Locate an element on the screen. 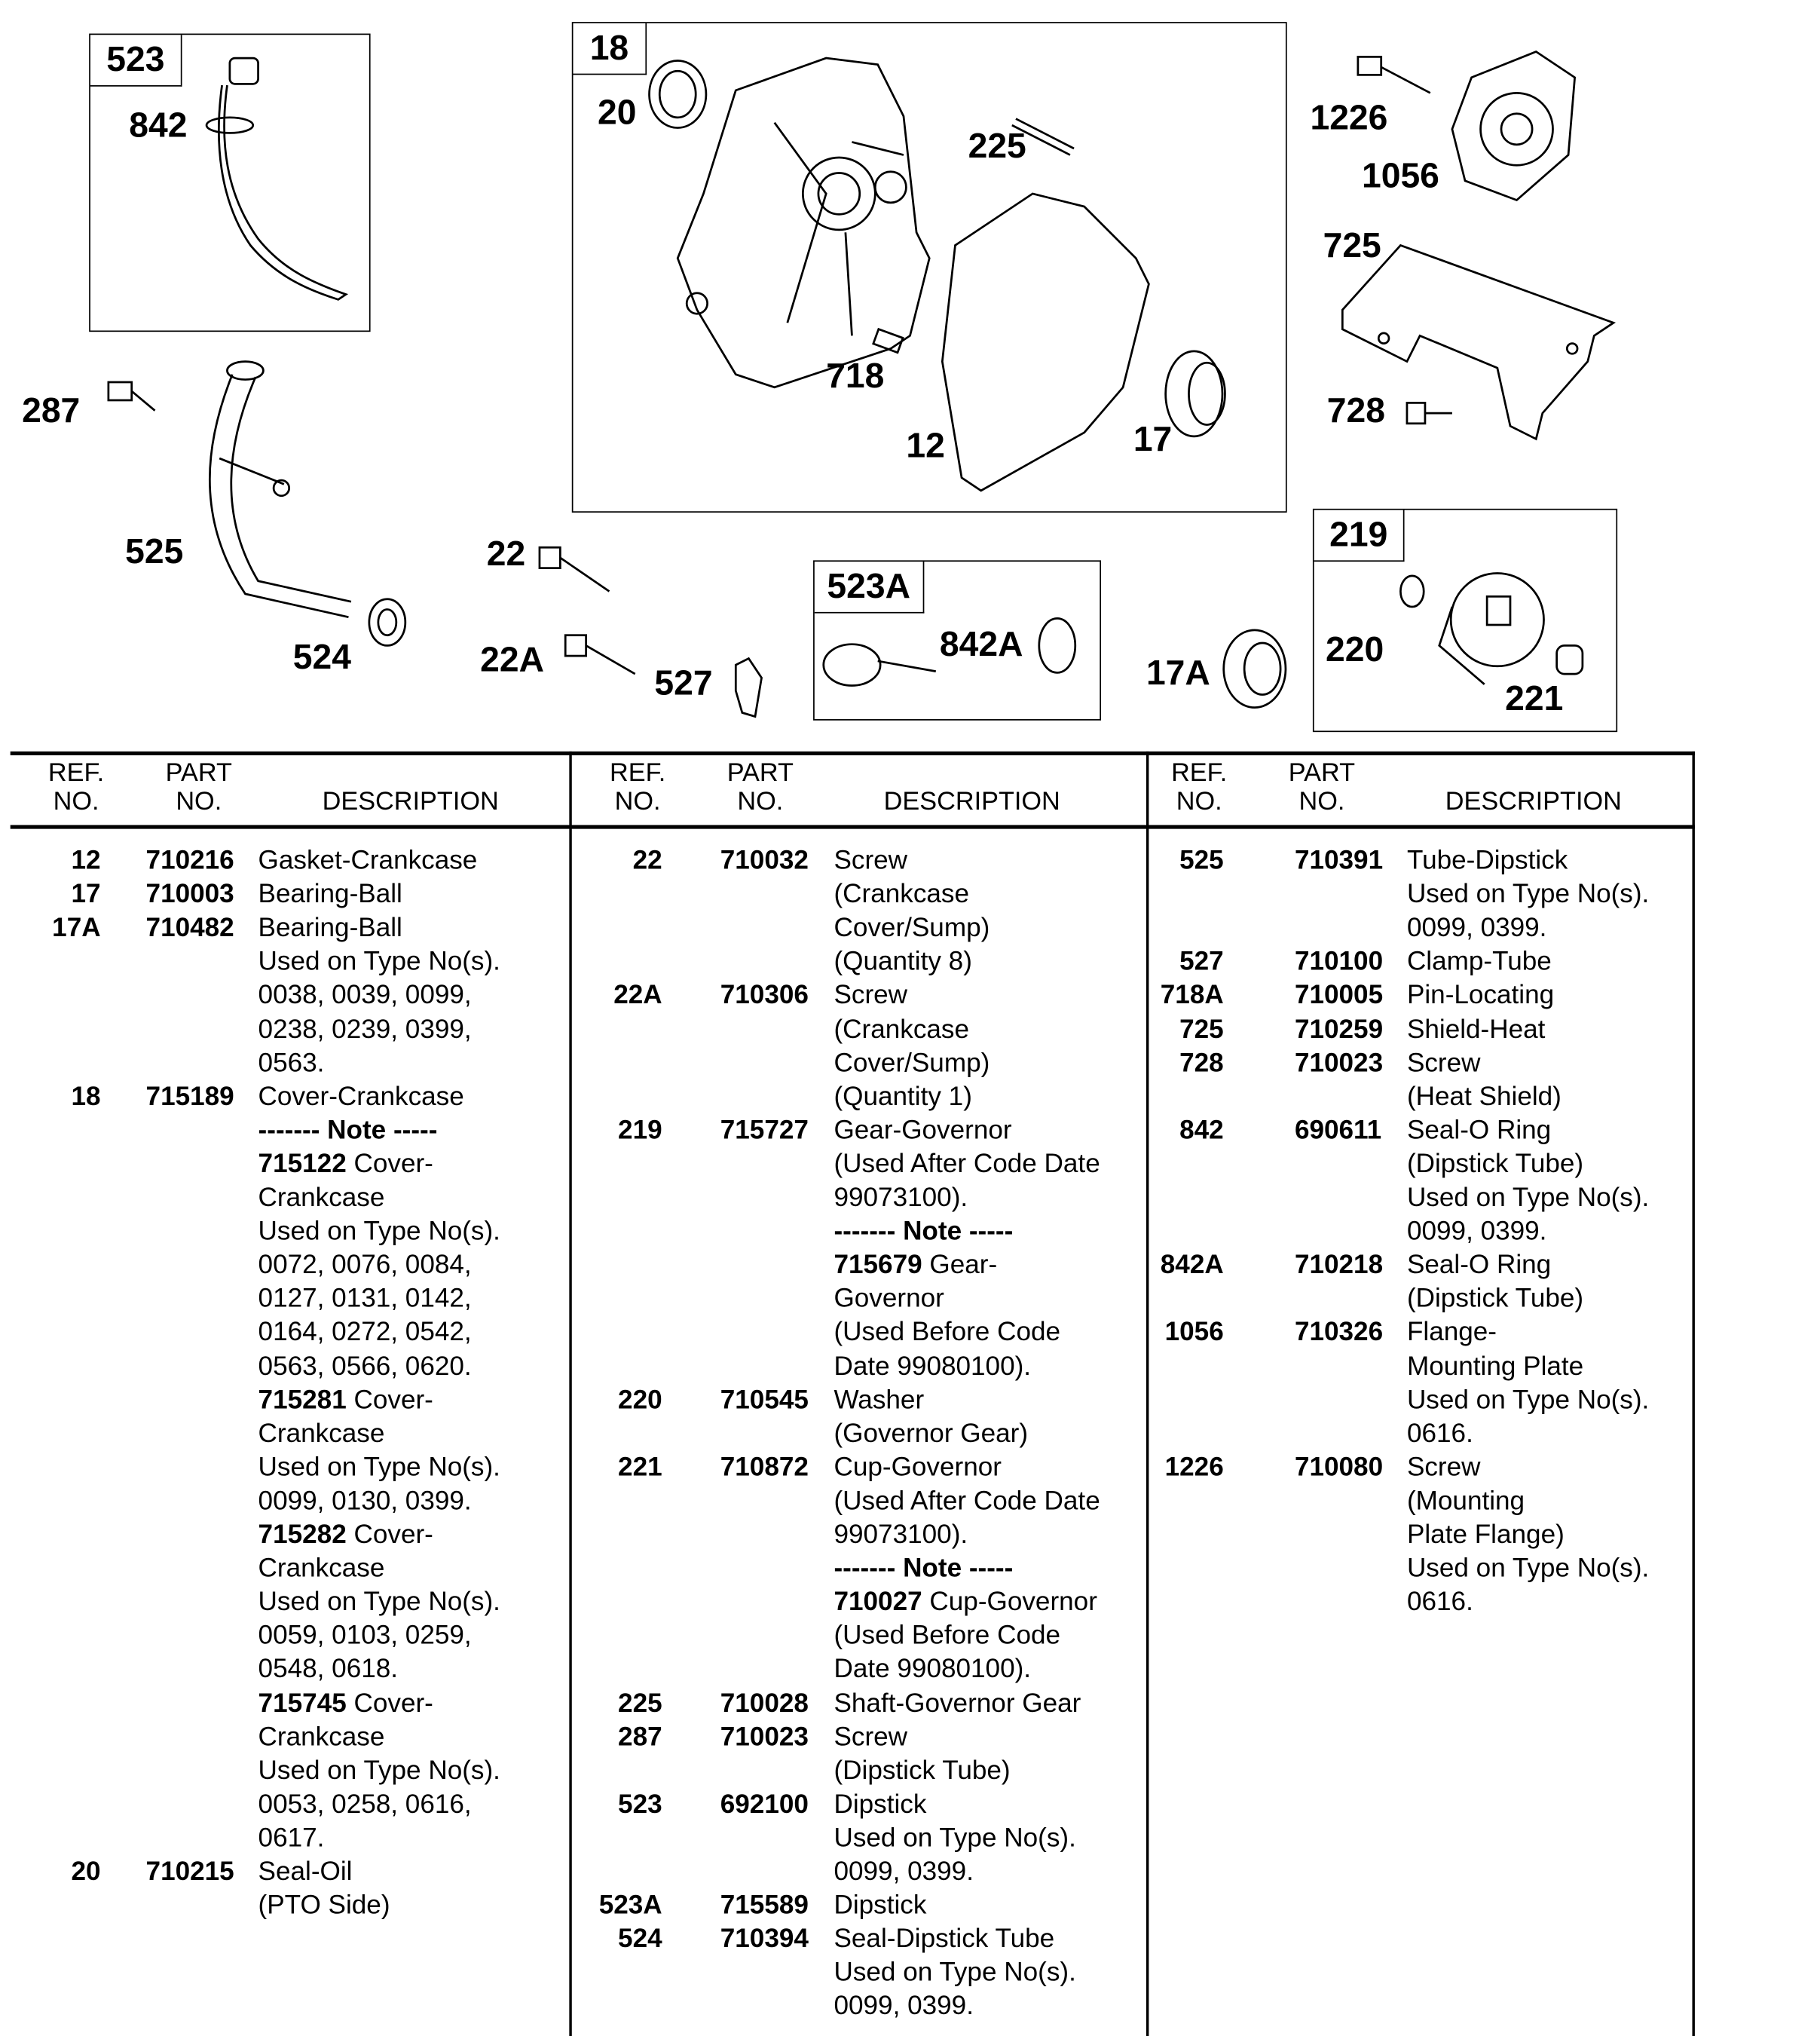 This screenshot has width=1820, height=2036. part-description: Gasket-Crankcase is located at coordinates (368, 861).